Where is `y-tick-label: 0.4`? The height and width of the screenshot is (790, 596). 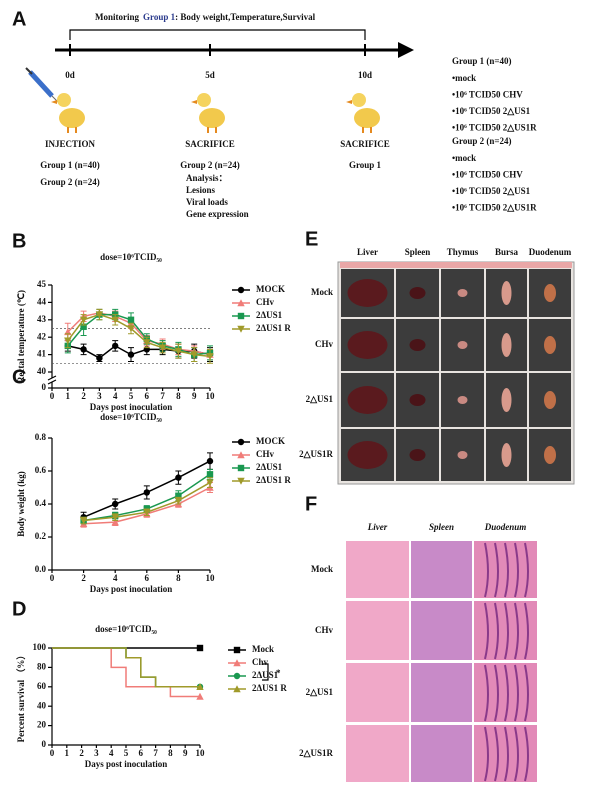
y-tick-label: 0.4 is located at coordinates (41, 503).